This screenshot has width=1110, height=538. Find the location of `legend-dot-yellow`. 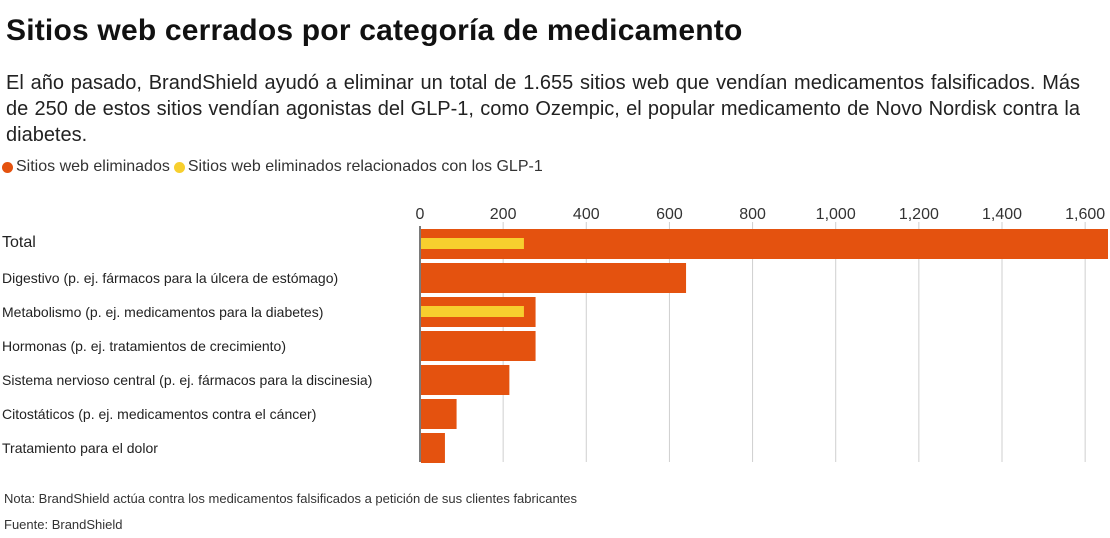

legend-dot-yellow is located at coordinates (179, 167).